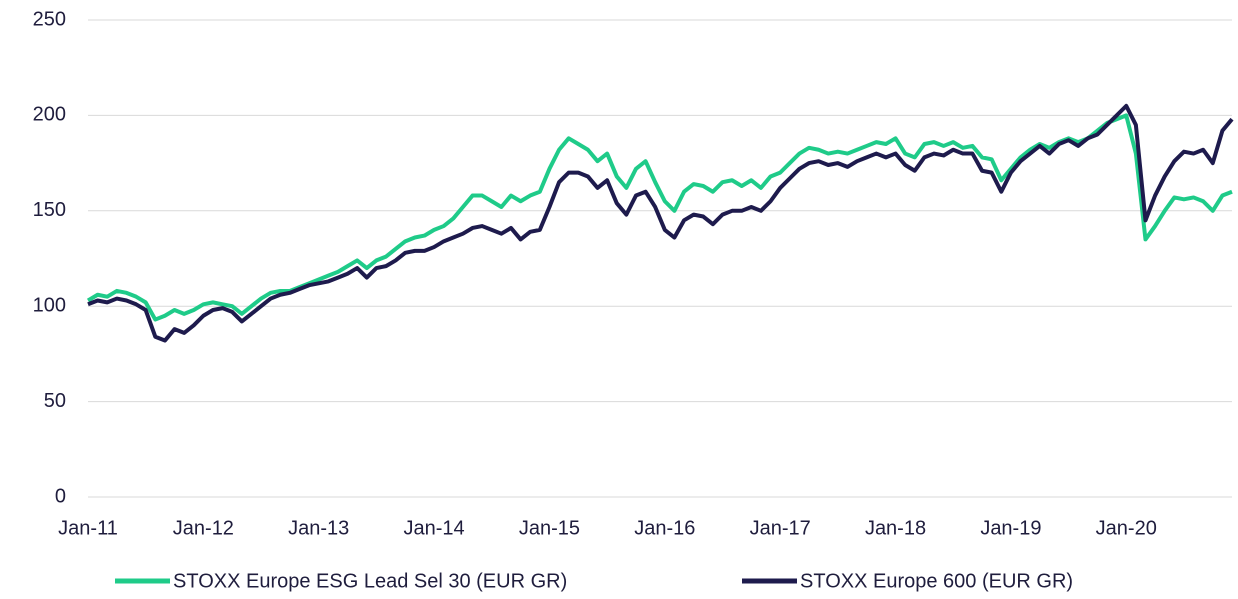 This screenshot has height=599, width=1238. What do you see at coordinates (1126, 528) in the screenshot?
I see `x-tick-label: Jan-20` at bounding box center [1126, 528].